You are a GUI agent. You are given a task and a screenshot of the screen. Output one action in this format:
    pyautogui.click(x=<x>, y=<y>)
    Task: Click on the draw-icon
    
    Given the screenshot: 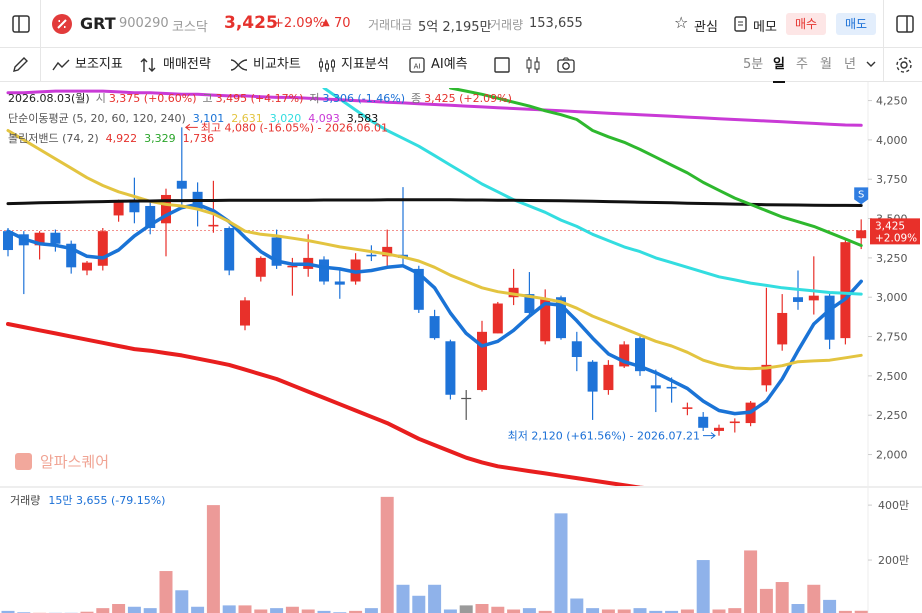 What is the action you would take?
    pyautogui.click(x=20, y=65)
    